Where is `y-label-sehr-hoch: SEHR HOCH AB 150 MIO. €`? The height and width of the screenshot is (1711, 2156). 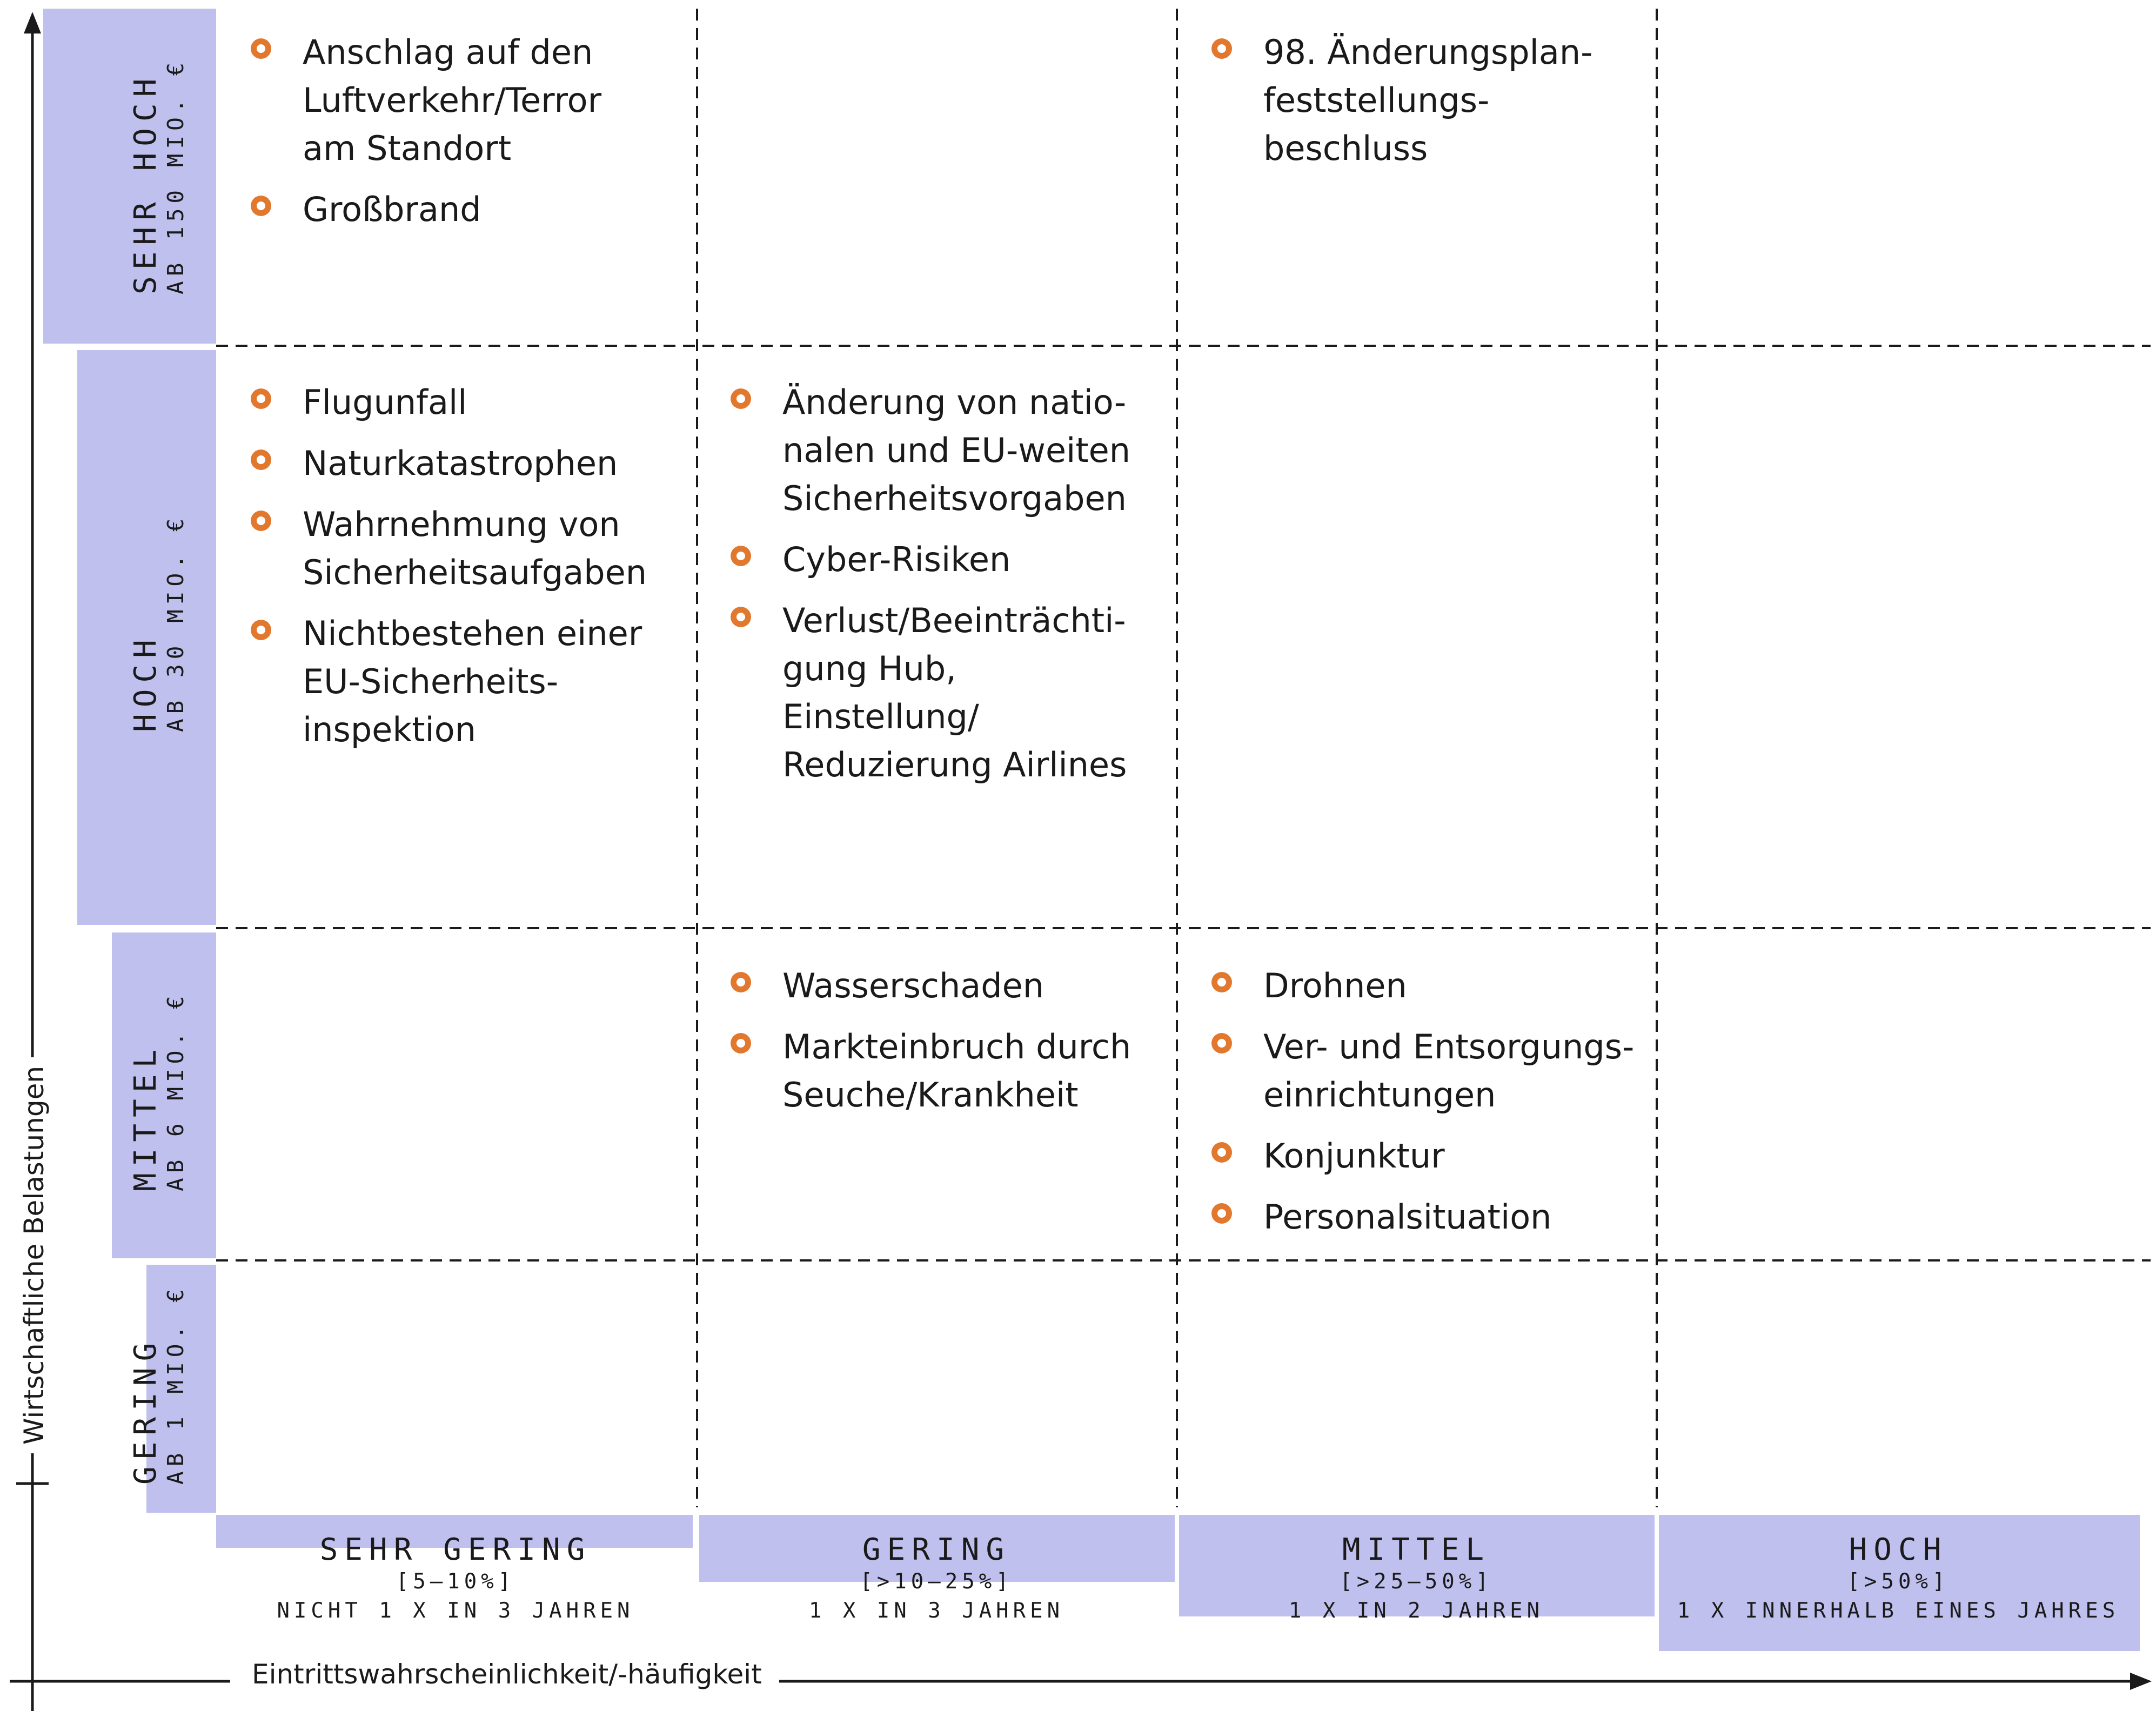 y-label-sehr-hoch: SEHR HOCH AB 150 MIO. € is located at coordinates (158, 176).